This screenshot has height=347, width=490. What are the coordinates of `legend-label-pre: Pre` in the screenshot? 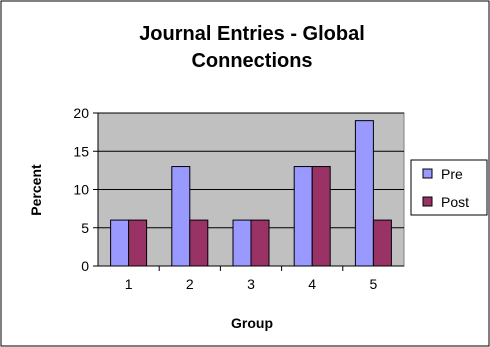 It's located at (452, 174).